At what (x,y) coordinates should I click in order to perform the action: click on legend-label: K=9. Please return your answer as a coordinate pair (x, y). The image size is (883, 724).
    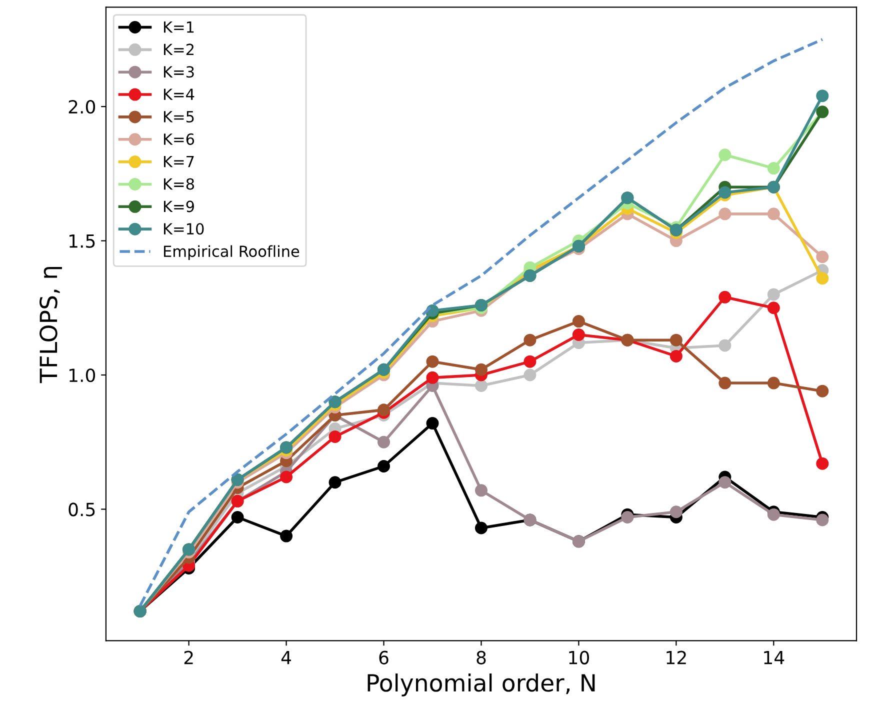
    Looking at the image, I should click on (179, 206).